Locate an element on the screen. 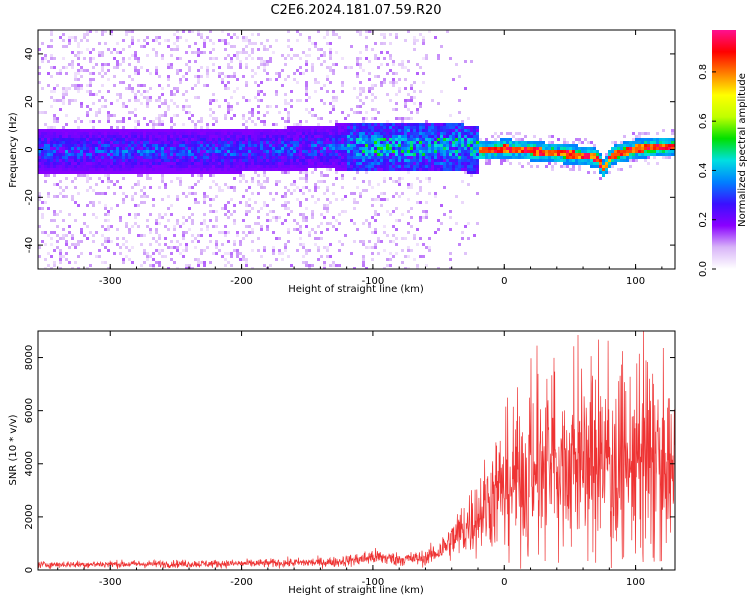  snr-y-tick-label: 6000 is located at coordinates (29, 410).